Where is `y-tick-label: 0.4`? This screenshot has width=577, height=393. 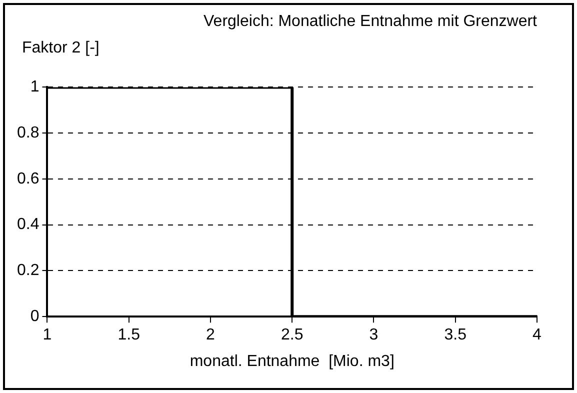
y-tick-label: 0.4 is located at coordinates (28, 225).